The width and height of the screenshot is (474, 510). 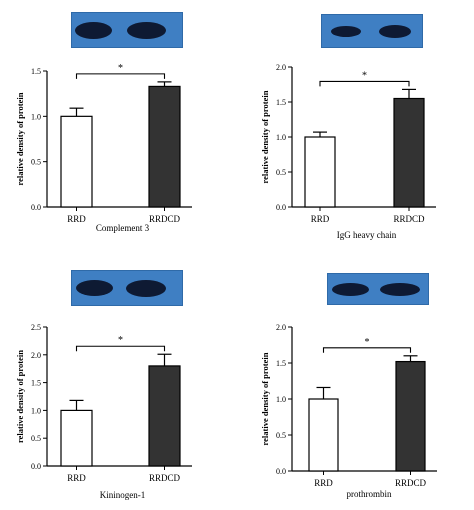 What do you see at coordinates (123, 495) in the screenshot?
I see `protein-name-label: Kininogen-1` at bounding box center [123, 495].